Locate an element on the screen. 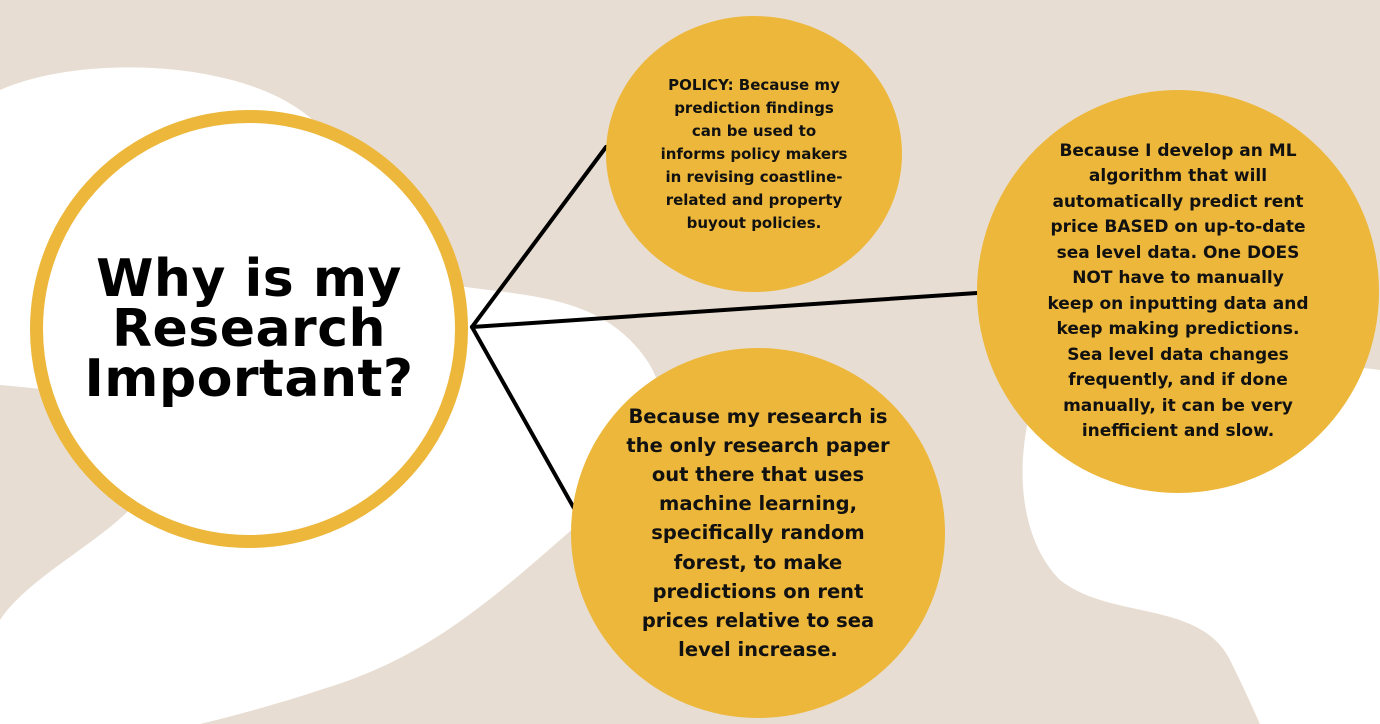 This screenshot has width=1380, height=724. center-title: Why is my Research Important? is located at coordinates (249, 329).